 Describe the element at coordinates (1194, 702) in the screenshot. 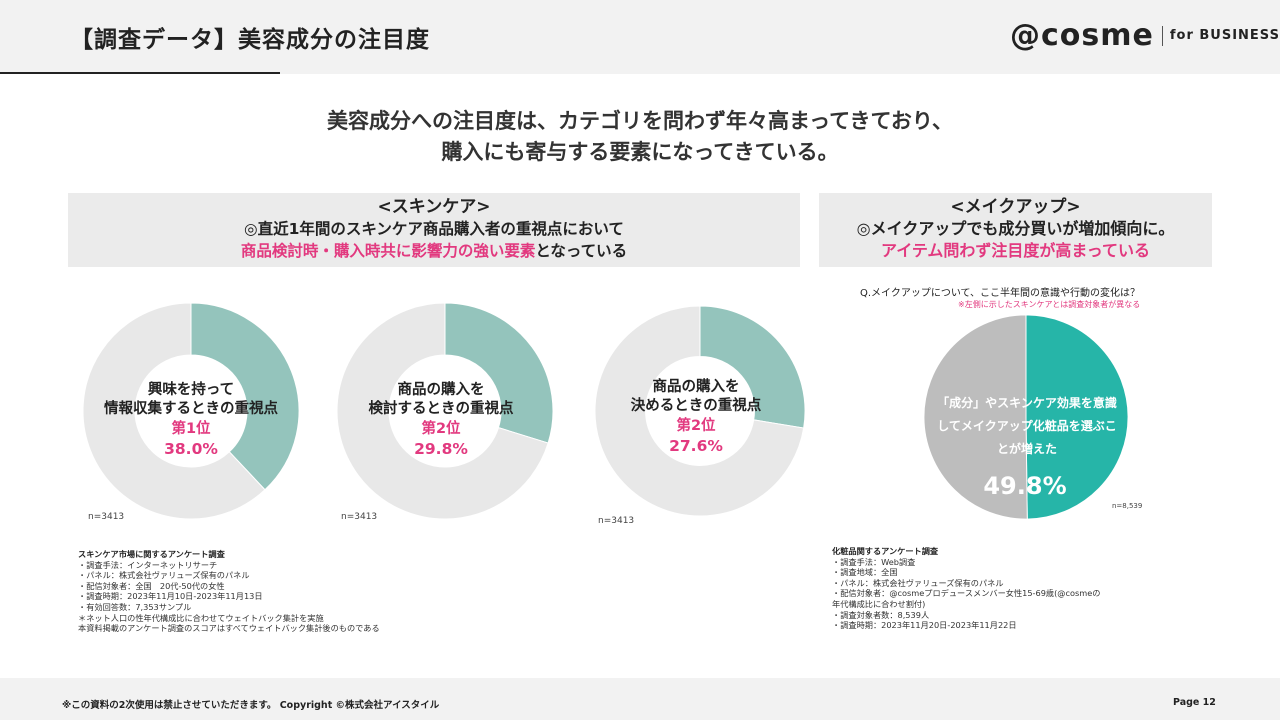

I see `page-number: Page 12` at that location.